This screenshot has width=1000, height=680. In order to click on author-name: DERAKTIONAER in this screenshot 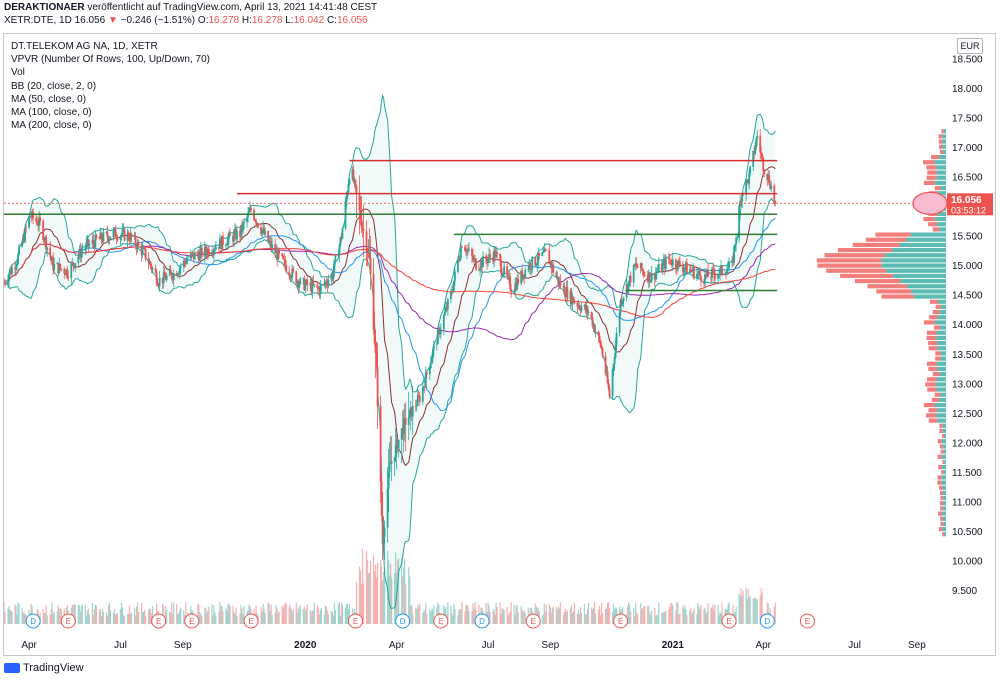, I will do `click(44, 7)`.